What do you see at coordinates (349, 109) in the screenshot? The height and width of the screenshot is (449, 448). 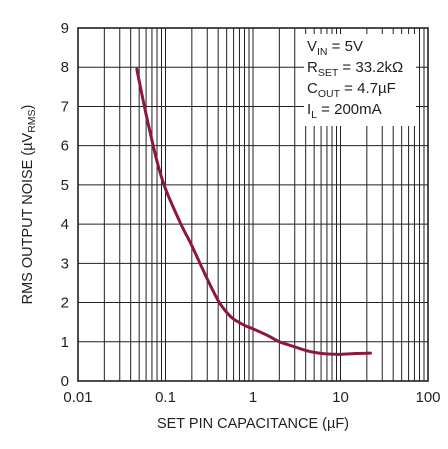 I see `condition-value: = 200mA` at bounding box center [349, 109].